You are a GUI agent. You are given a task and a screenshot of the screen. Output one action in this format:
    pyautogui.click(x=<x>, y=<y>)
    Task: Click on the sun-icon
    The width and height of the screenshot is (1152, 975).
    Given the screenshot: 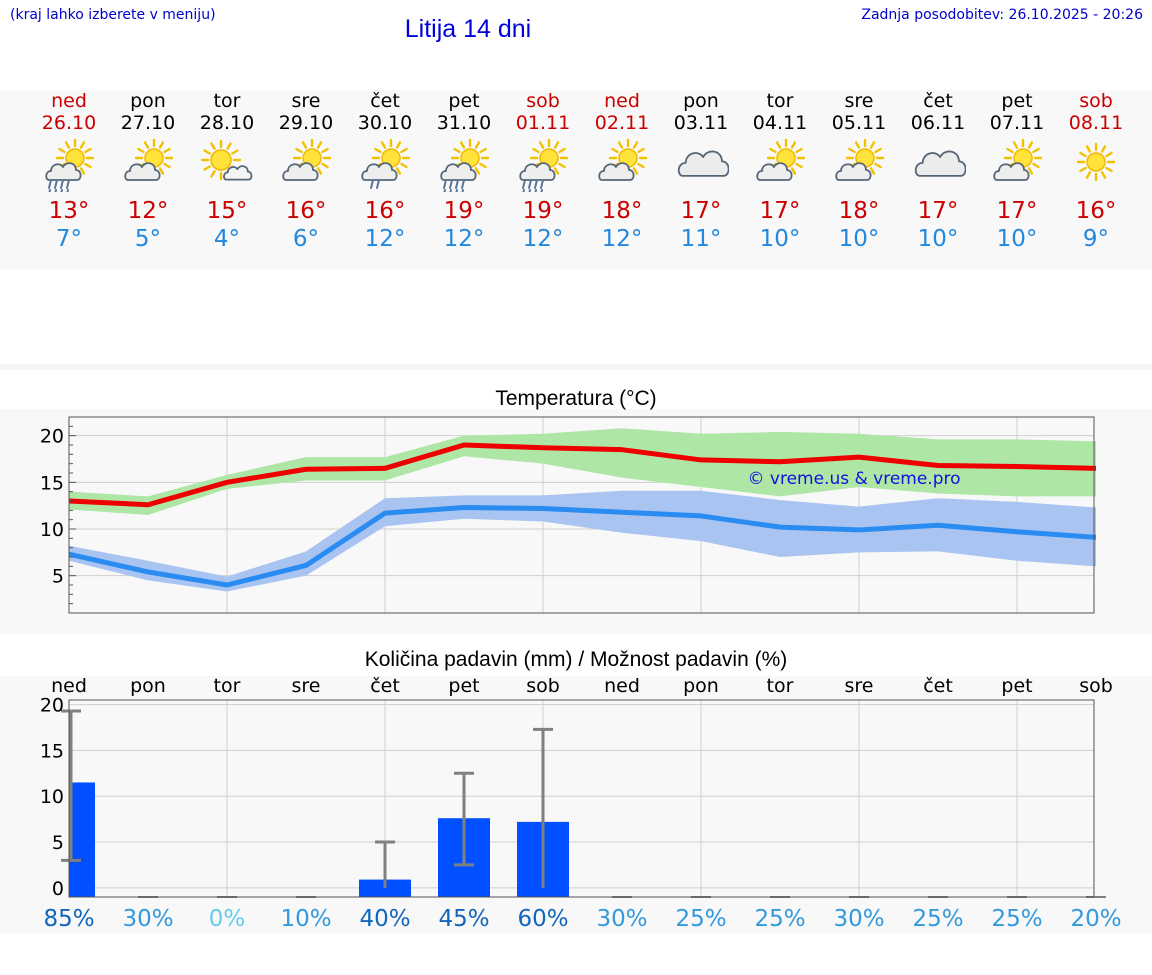 What is the action you would take?
    pyautogui.click(x=1096, y=162)
    